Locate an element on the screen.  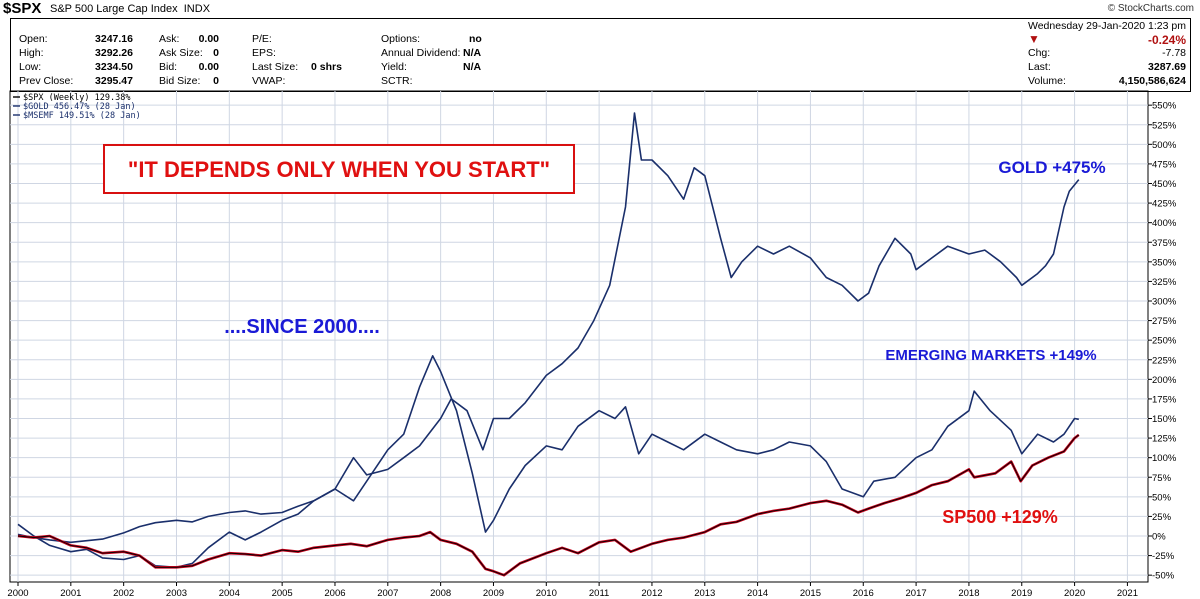
yield-label: Yield: is located at coordinates (394, 67).